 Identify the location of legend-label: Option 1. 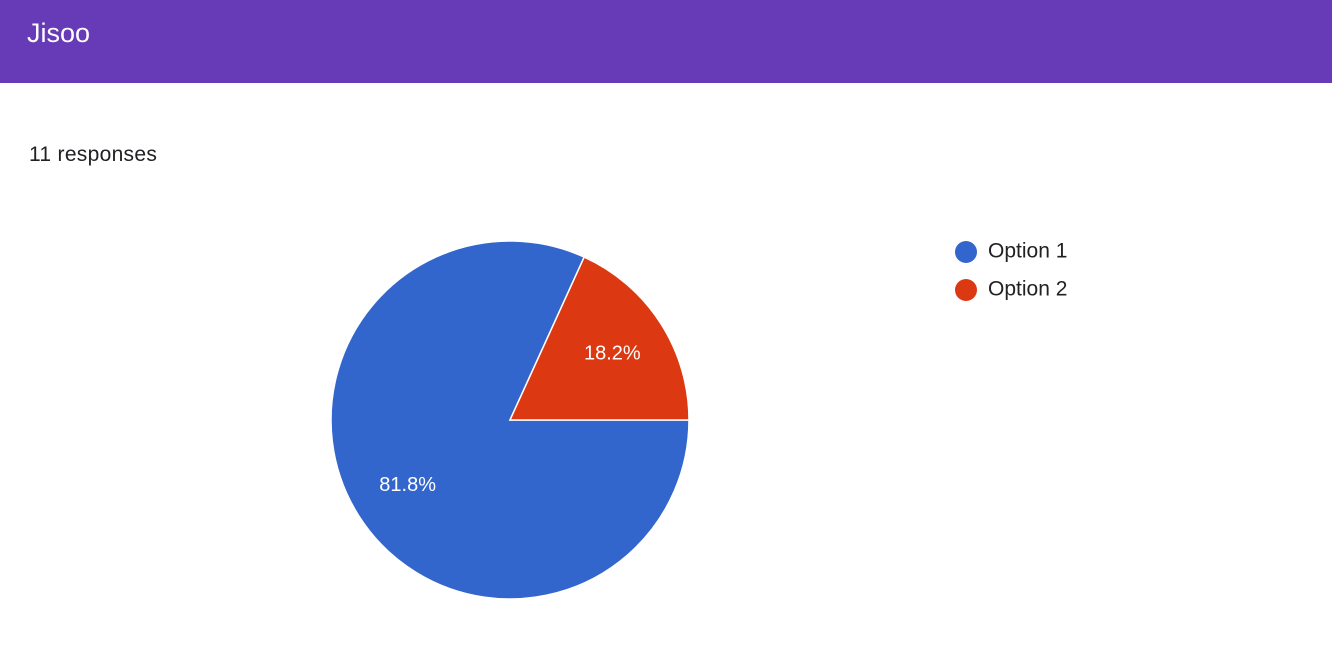
(1027, 251).